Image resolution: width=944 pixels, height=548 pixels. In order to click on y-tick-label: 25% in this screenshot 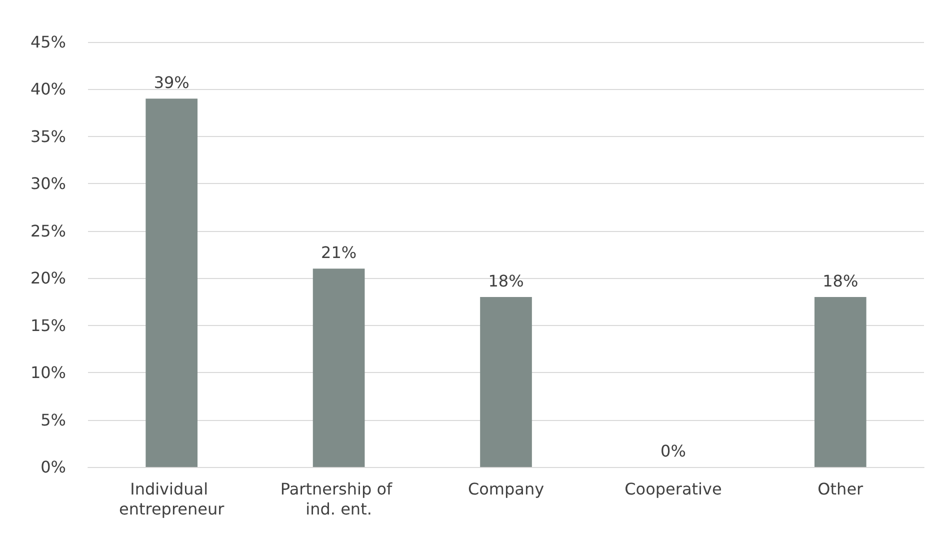, I will do `click(48, 230)`.